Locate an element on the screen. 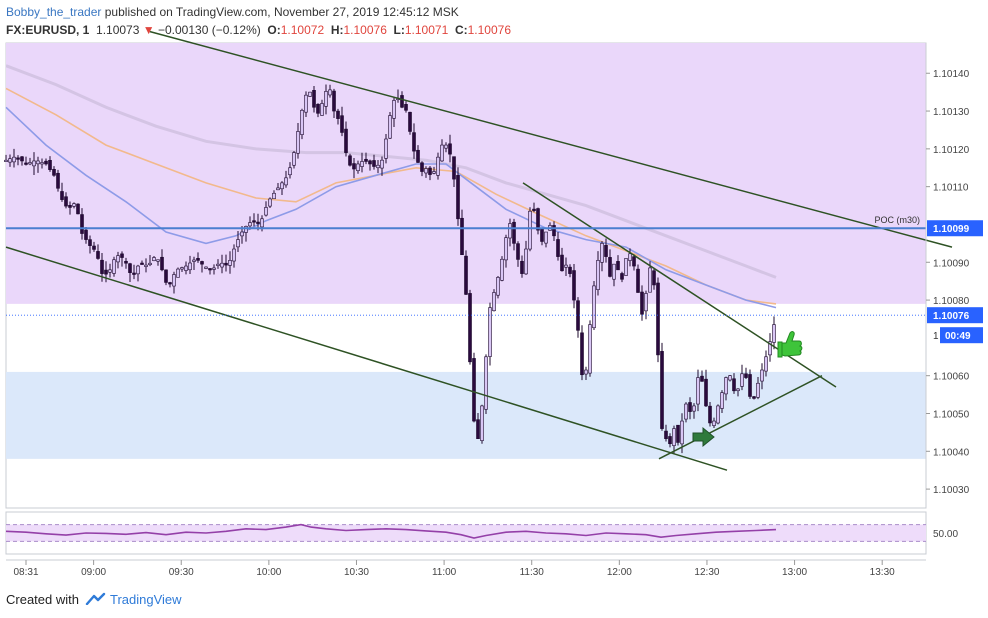 Image resolution: width=988 pixels, height=618 pixels. thumbs-up-icon is located at coordinates (790, 344).